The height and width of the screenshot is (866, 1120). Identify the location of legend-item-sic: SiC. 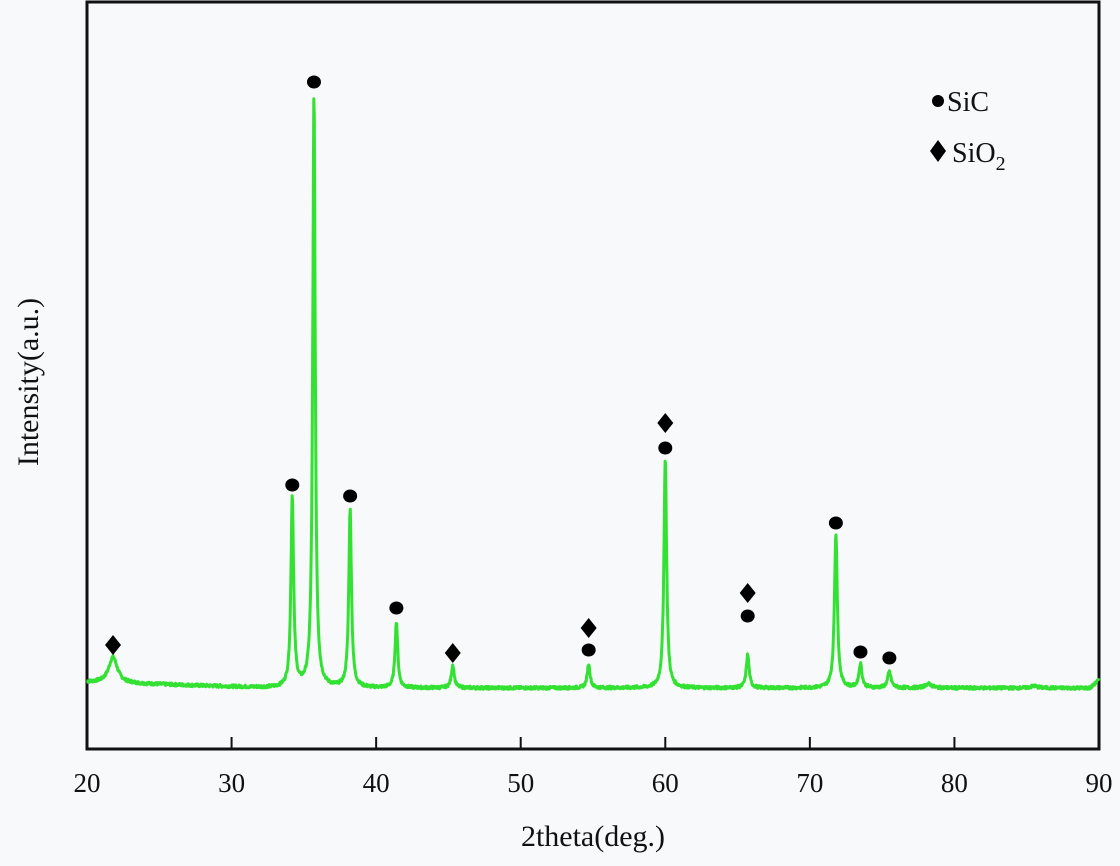
(960, 102).